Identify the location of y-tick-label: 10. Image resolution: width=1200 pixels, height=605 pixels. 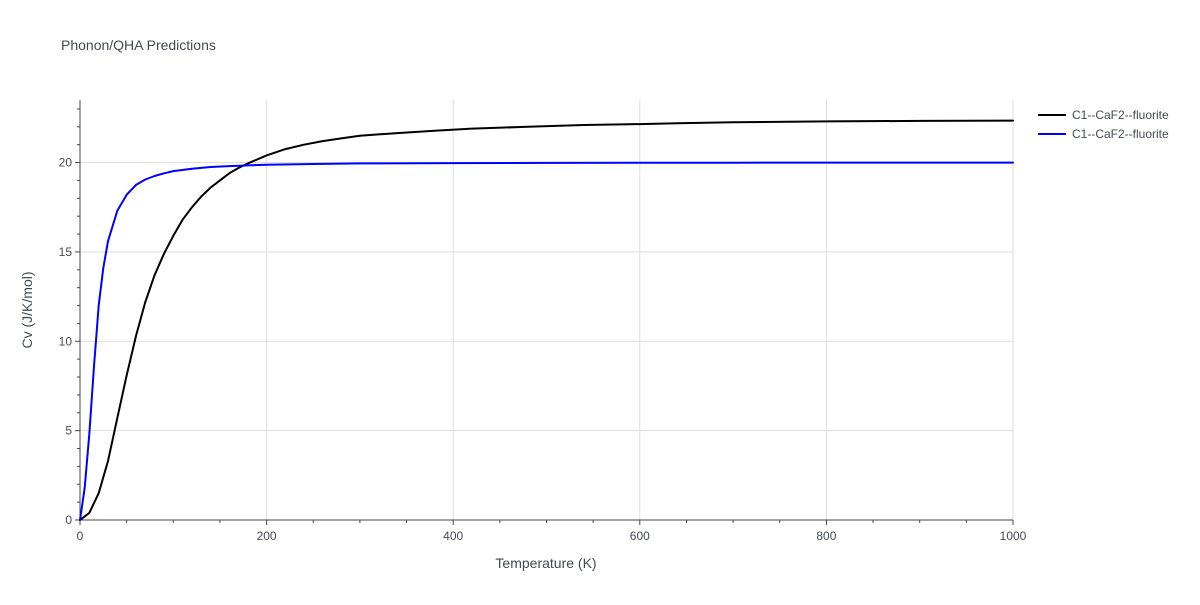
(66, 341).